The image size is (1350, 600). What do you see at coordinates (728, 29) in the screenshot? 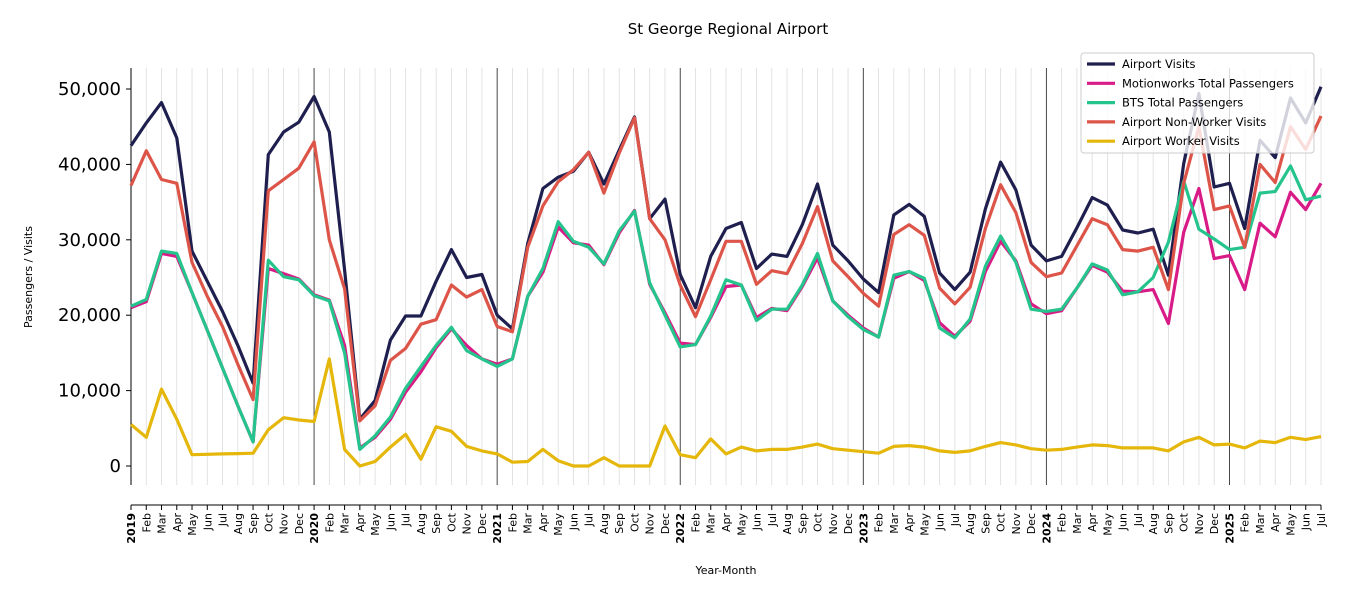
I see `chart-title: St George Regional Airport` at bounding box center [728, 29].